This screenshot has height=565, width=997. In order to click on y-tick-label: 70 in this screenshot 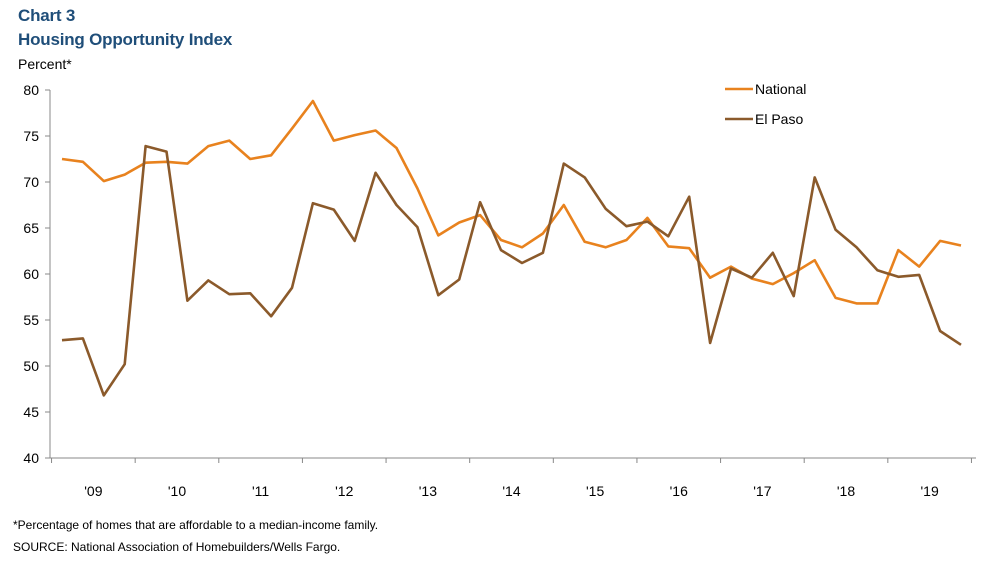, I will do `click(31, 182)`.